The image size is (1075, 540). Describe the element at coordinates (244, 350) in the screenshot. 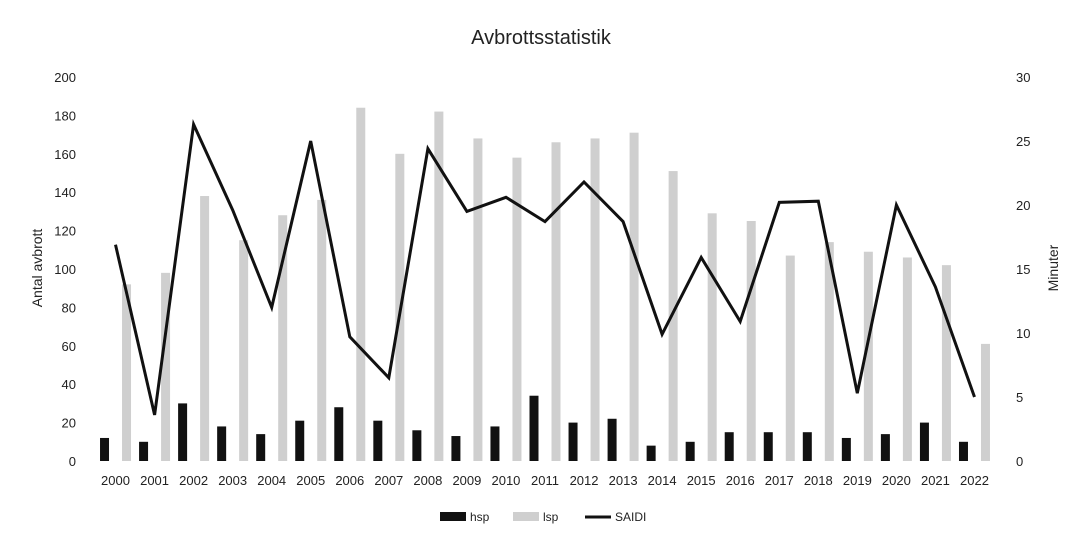

I see `bar-lsp-2003` at that location.